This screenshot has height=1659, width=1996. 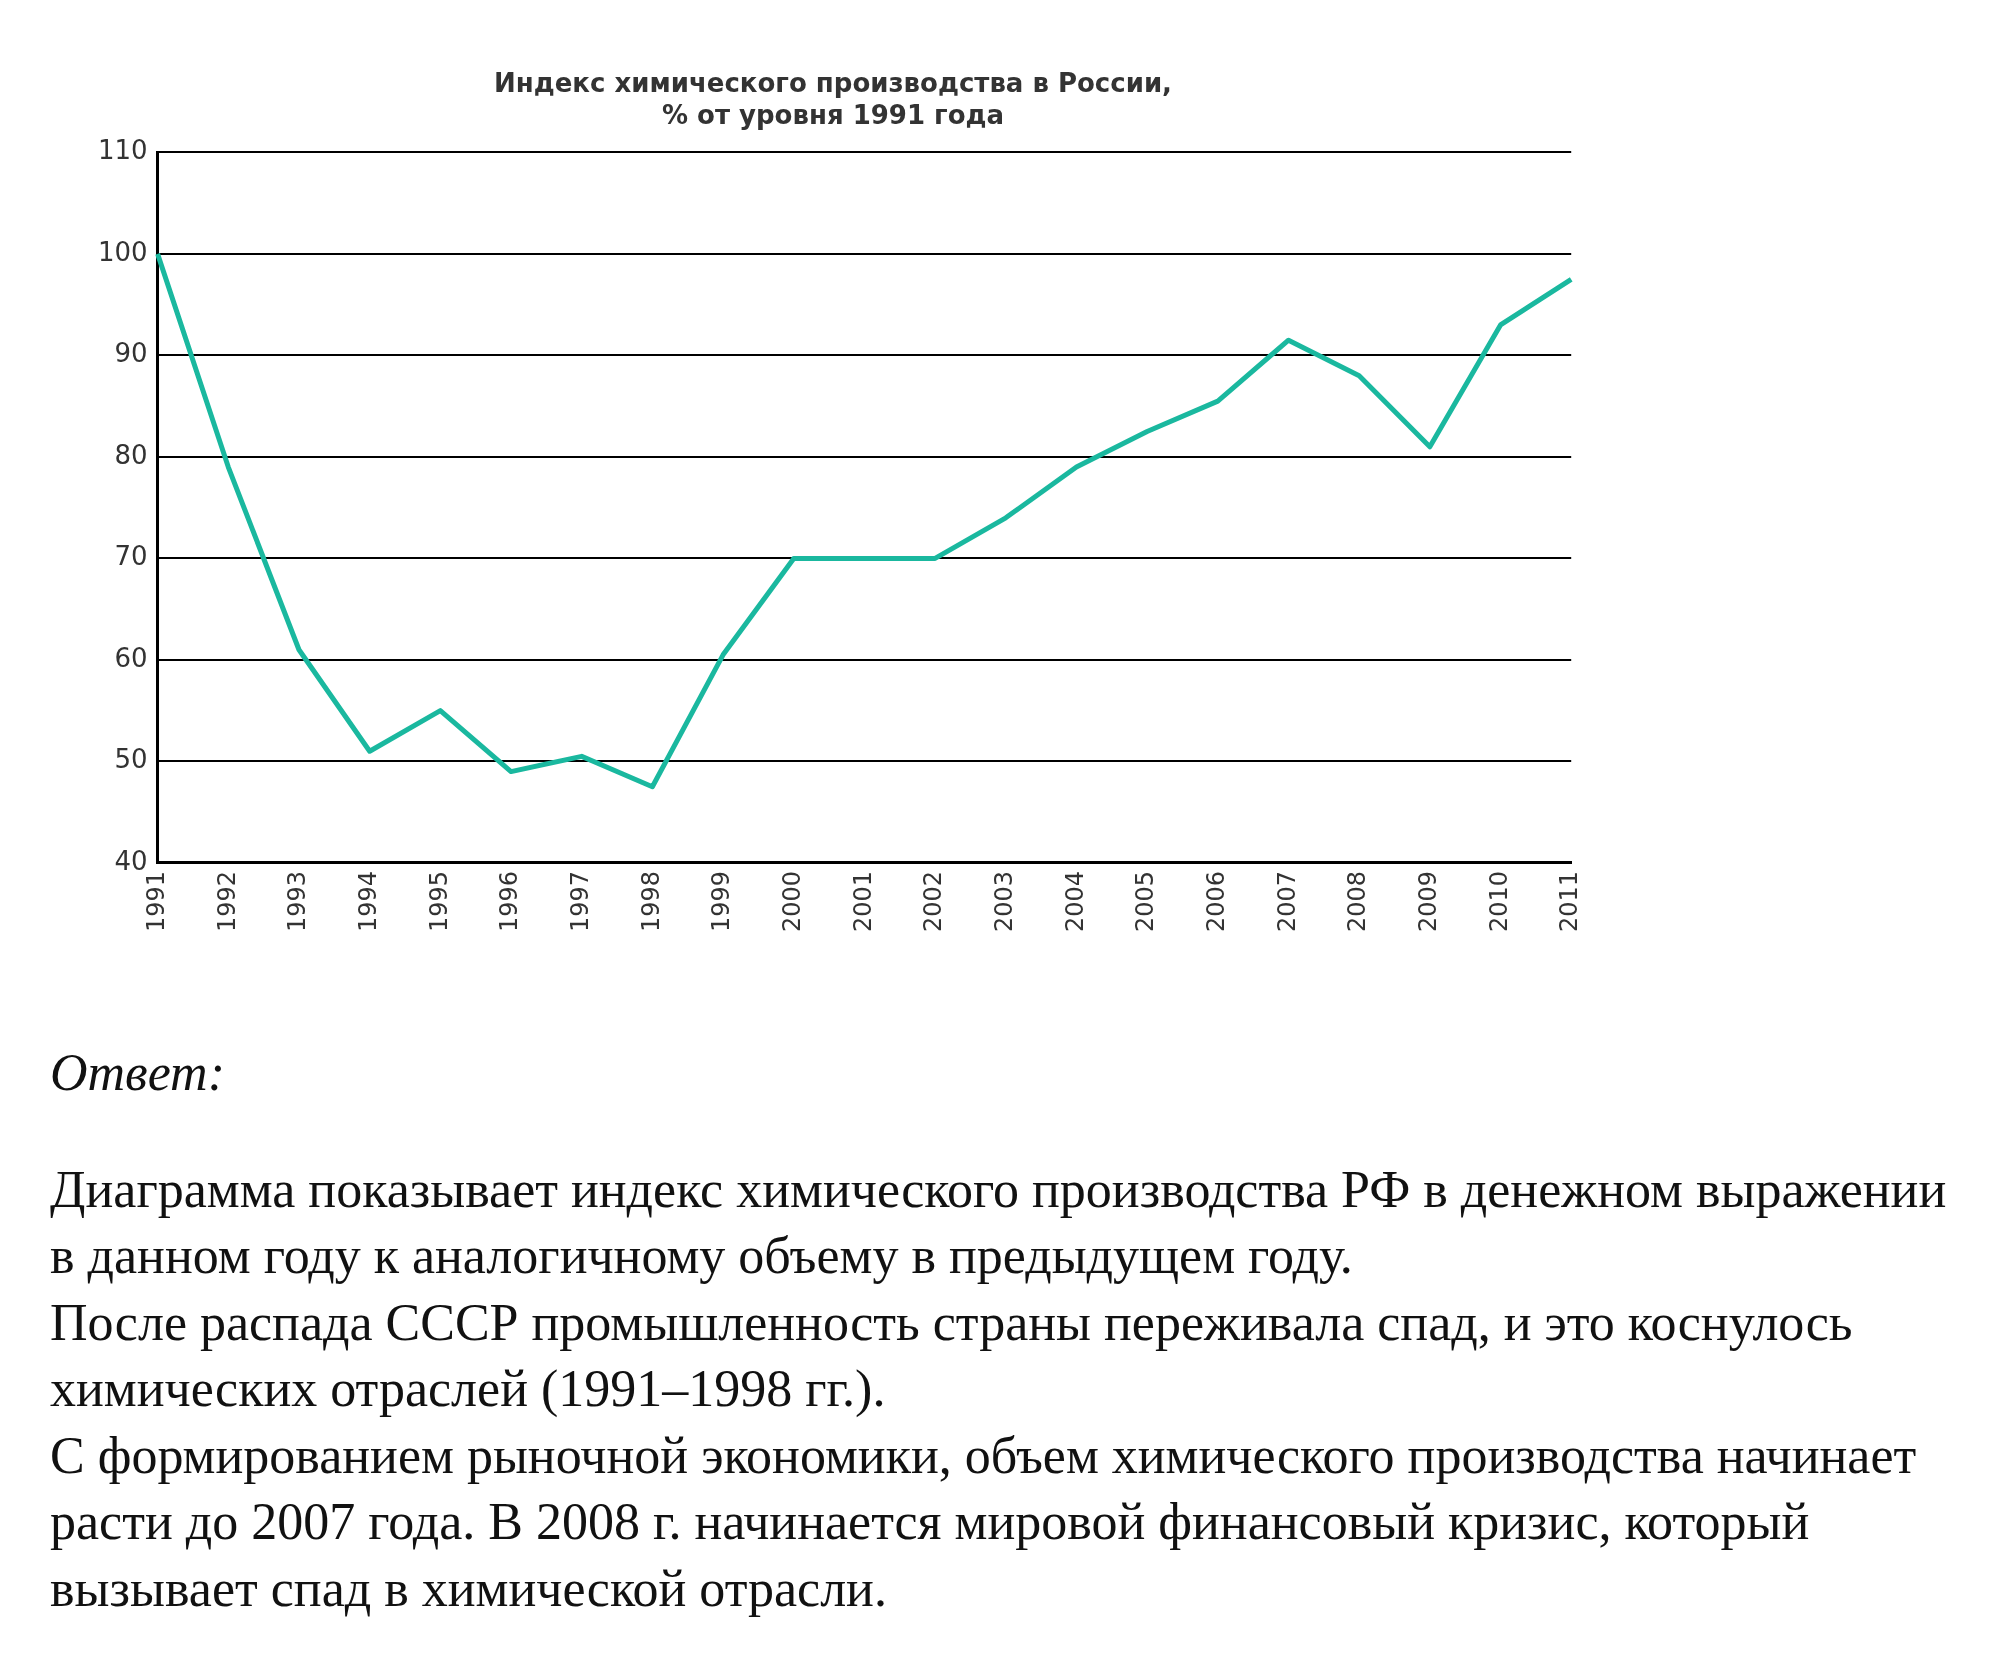 What do you see at coordinates (1569, 901) in the screenshot?
I see `x-tick-label: 2011` at bounding box center [1569, 901].